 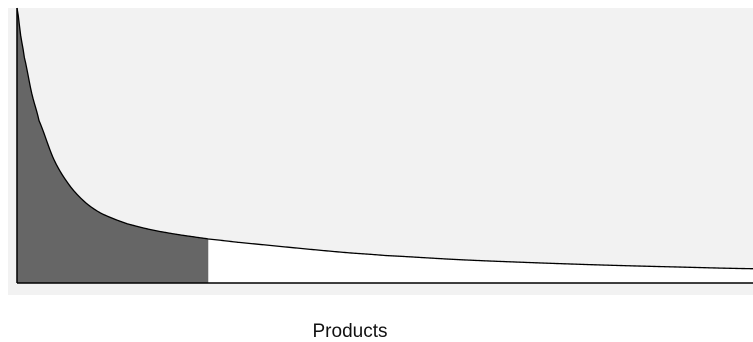 What do you see at coordinates (350, 331) in the screenshot?
I see `x-axis-label: Products` at bounding box center [350, 331].